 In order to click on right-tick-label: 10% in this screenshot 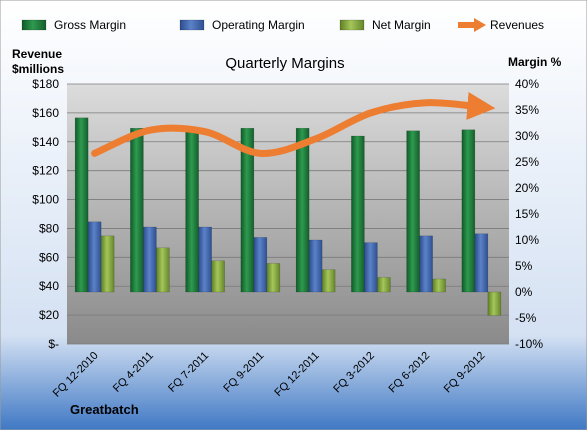, I will do `click(527, 240)`.